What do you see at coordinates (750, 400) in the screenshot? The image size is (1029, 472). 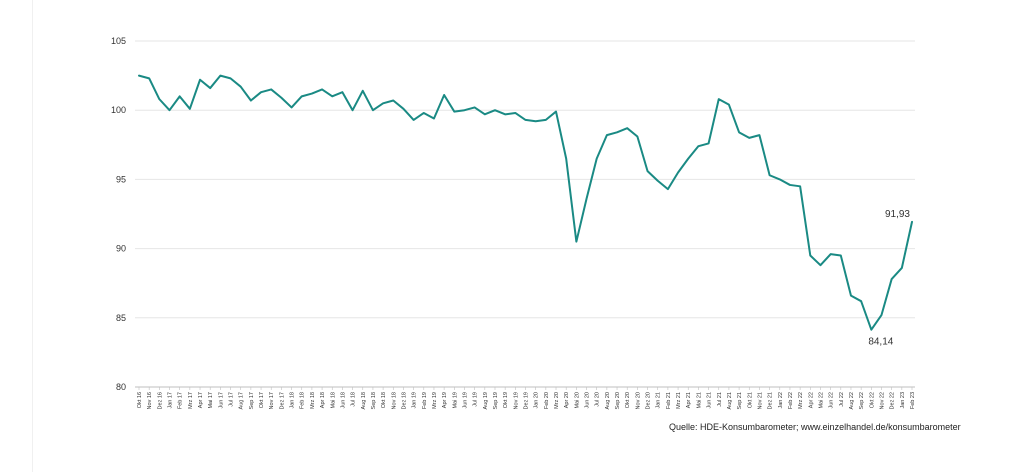 I see `x-tick-label: Okt 21` at bounding box center [750, 400].